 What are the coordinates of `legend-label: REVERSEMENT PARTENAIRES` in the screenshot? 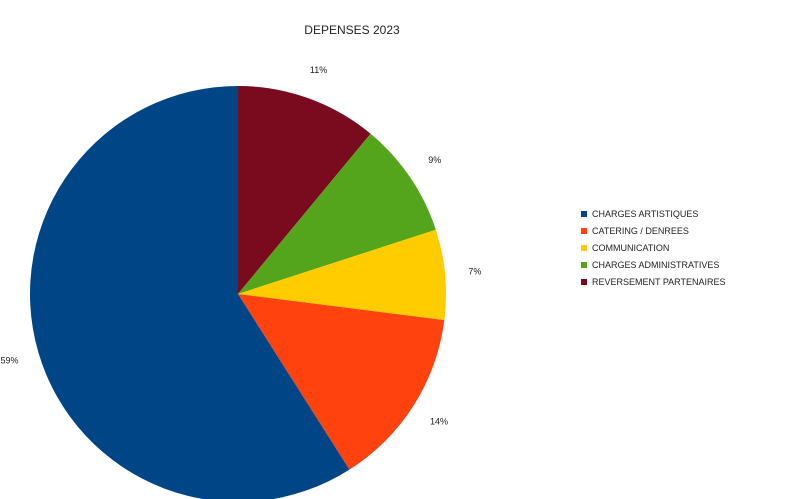 It's located at (659, 281).